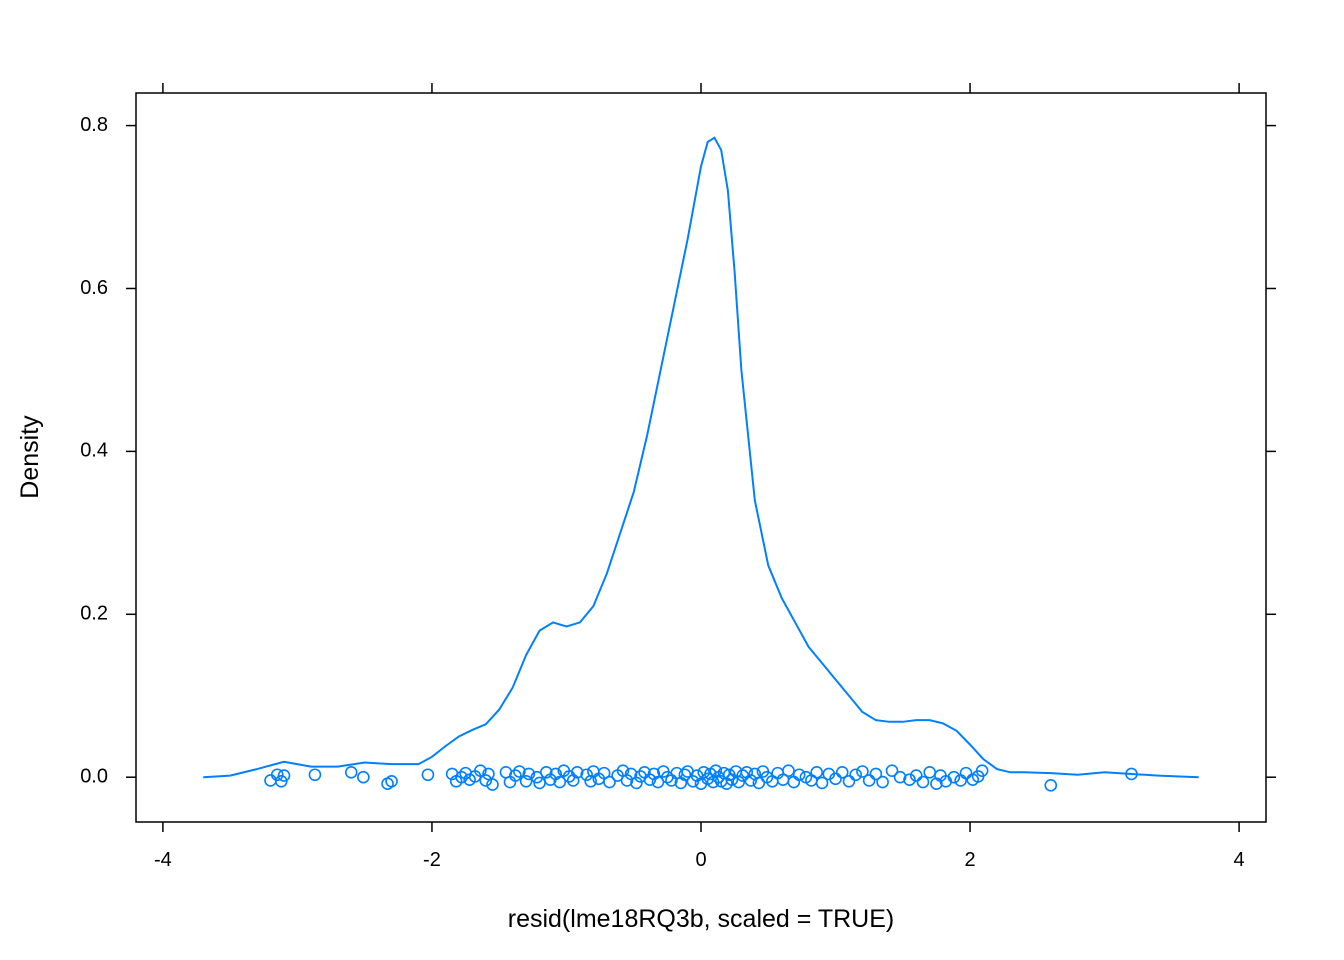 This screenshot has width=1344, height=960. What do you see at coordinates (94, 125) in the screenshot?
I see `y-tick-label: 0.8` at bounding box center [94, 125].